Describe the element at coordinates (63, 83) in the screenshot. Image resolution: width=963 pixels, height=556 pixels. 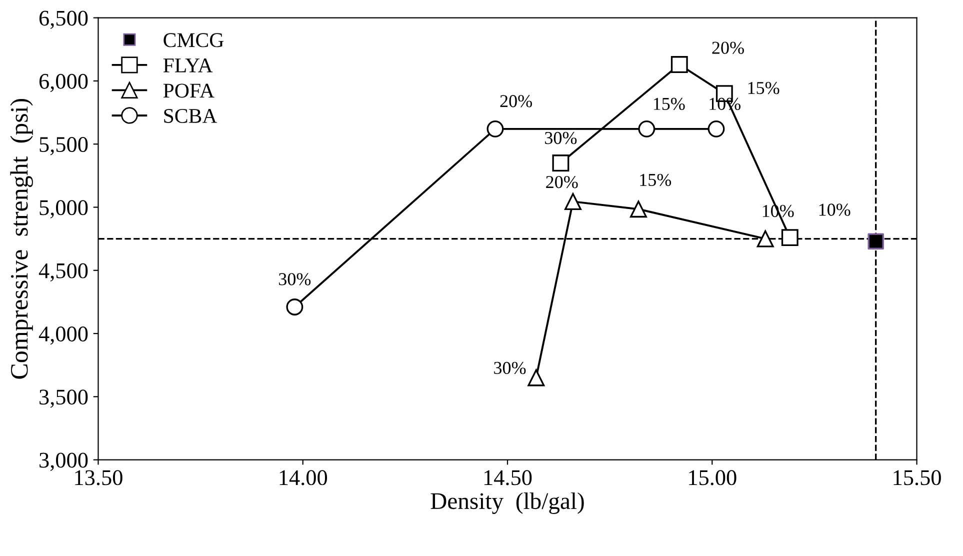
I see `y-tick-label: 6,000` at that location.